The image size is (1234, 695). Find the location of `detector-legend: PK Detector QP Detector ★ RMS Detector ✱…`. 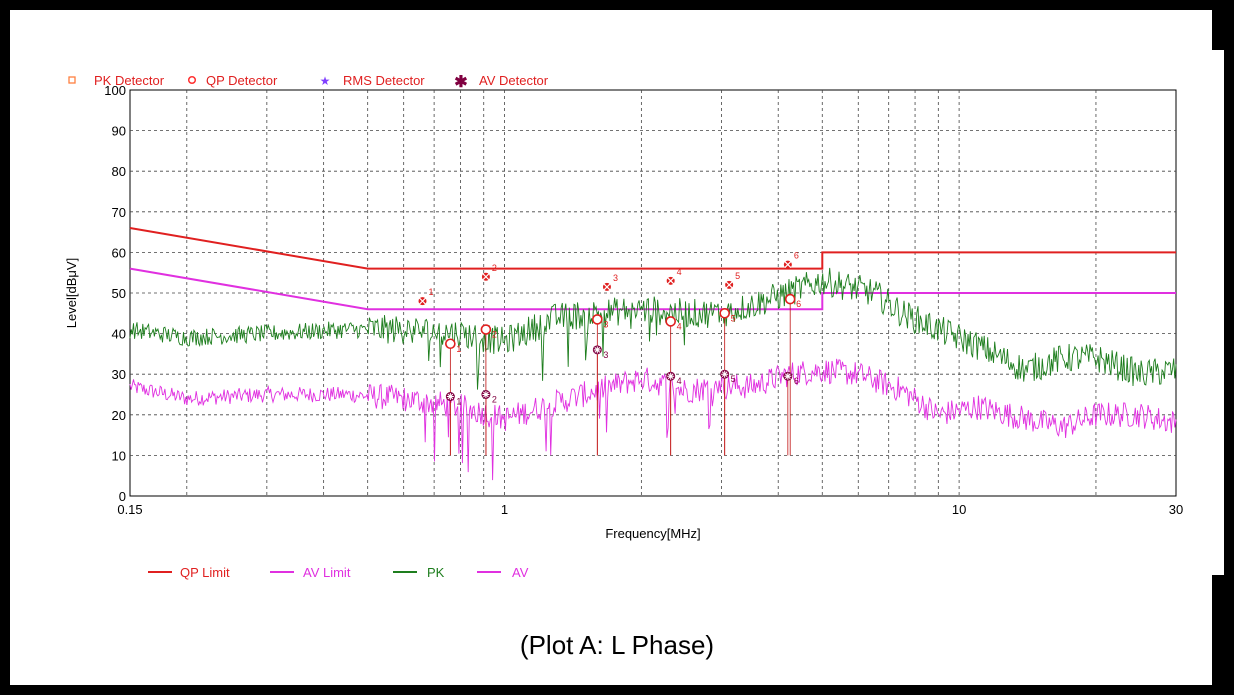

detector-legend: PK Detector QP Detector ★ RMS Detector ✱… is located at coordinates (308, 82).